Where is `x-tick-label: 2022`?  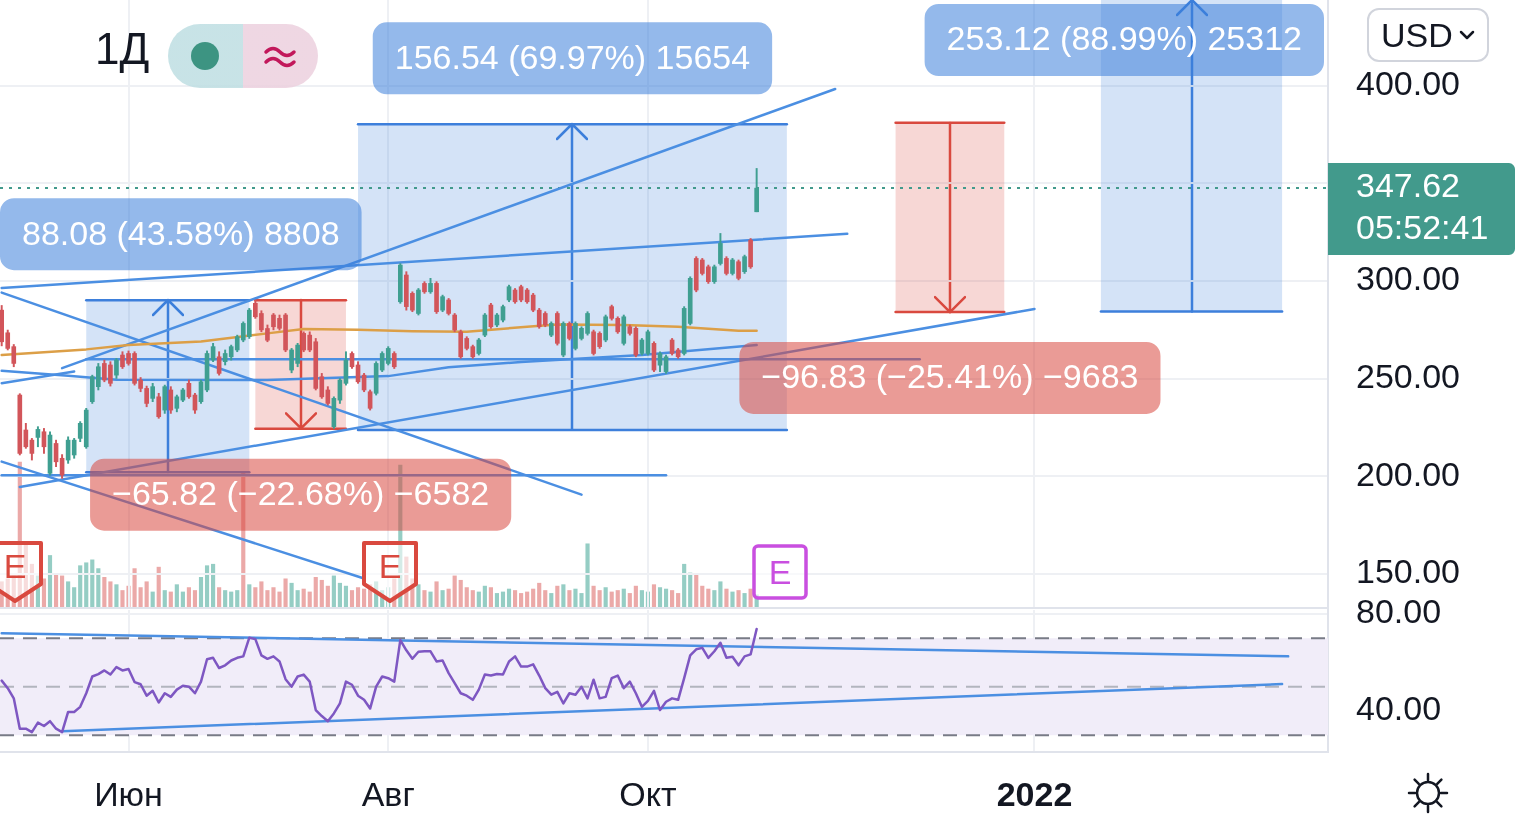
x-tick-label: 2022 is located at coordinates (1034, 793).